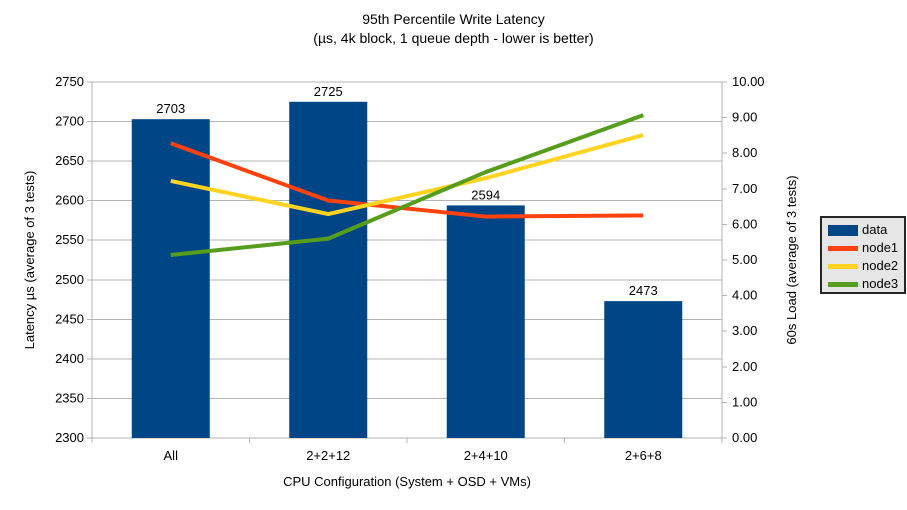 The image size is (907, 510). Describe the element at coordinates (744, 188) in the screenshot. I see `right-axis-tick-label: 7.00` at that location.